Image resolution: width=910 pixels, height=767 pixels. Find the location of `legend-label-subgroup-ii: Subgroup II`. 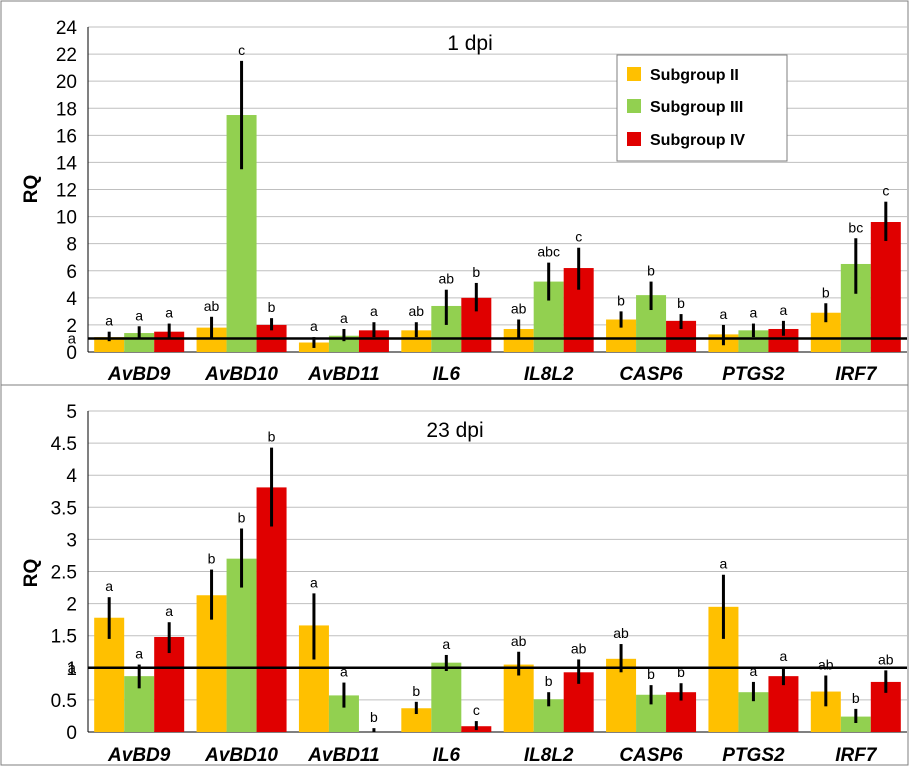

legend-label-subgroup-ii: Subgroup II is located at coordinates (694, 75).